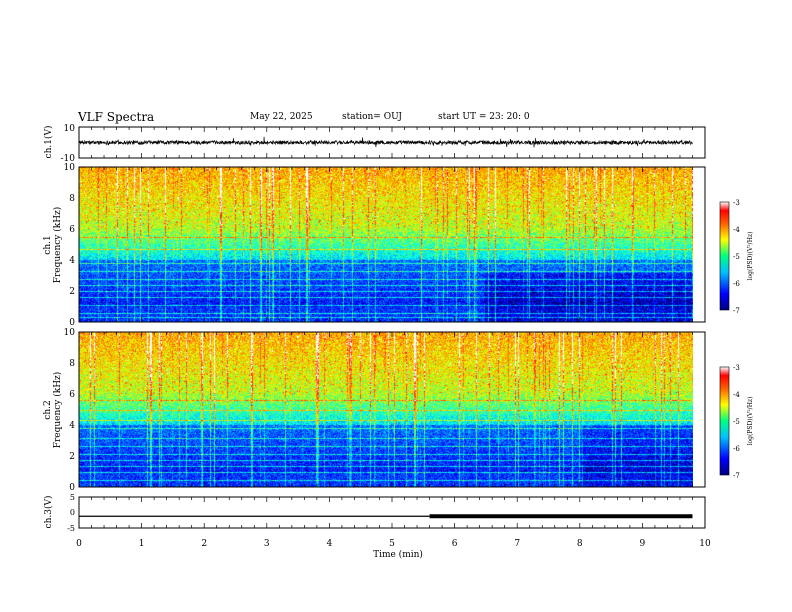  I want to click on ch1-colorbar, so click(724, 256).